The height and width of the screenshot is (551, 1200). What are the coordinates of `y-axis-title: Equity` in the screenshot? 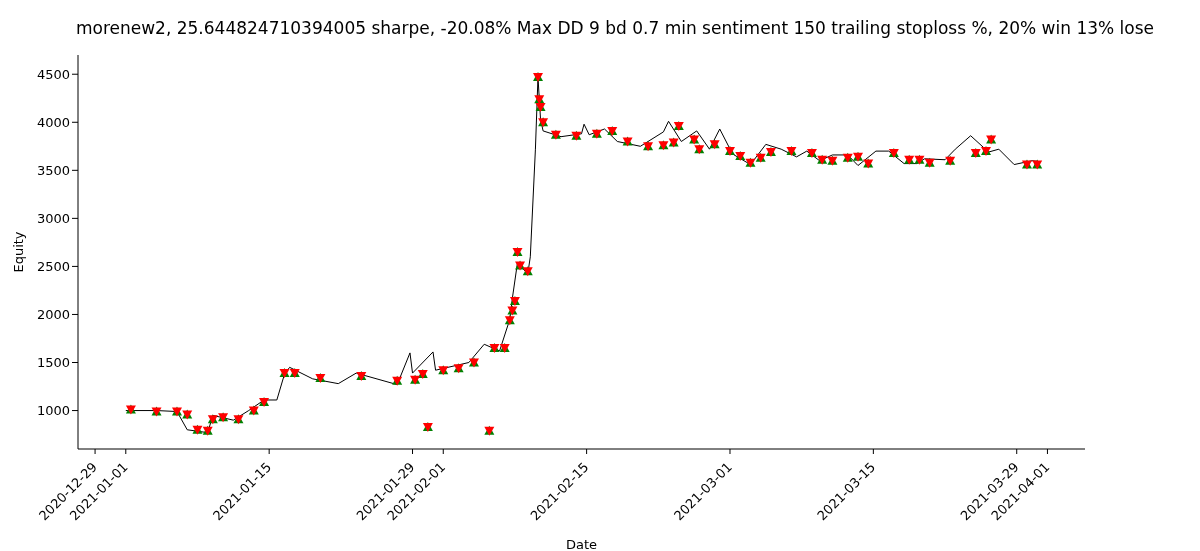 It's located at (18, 252).